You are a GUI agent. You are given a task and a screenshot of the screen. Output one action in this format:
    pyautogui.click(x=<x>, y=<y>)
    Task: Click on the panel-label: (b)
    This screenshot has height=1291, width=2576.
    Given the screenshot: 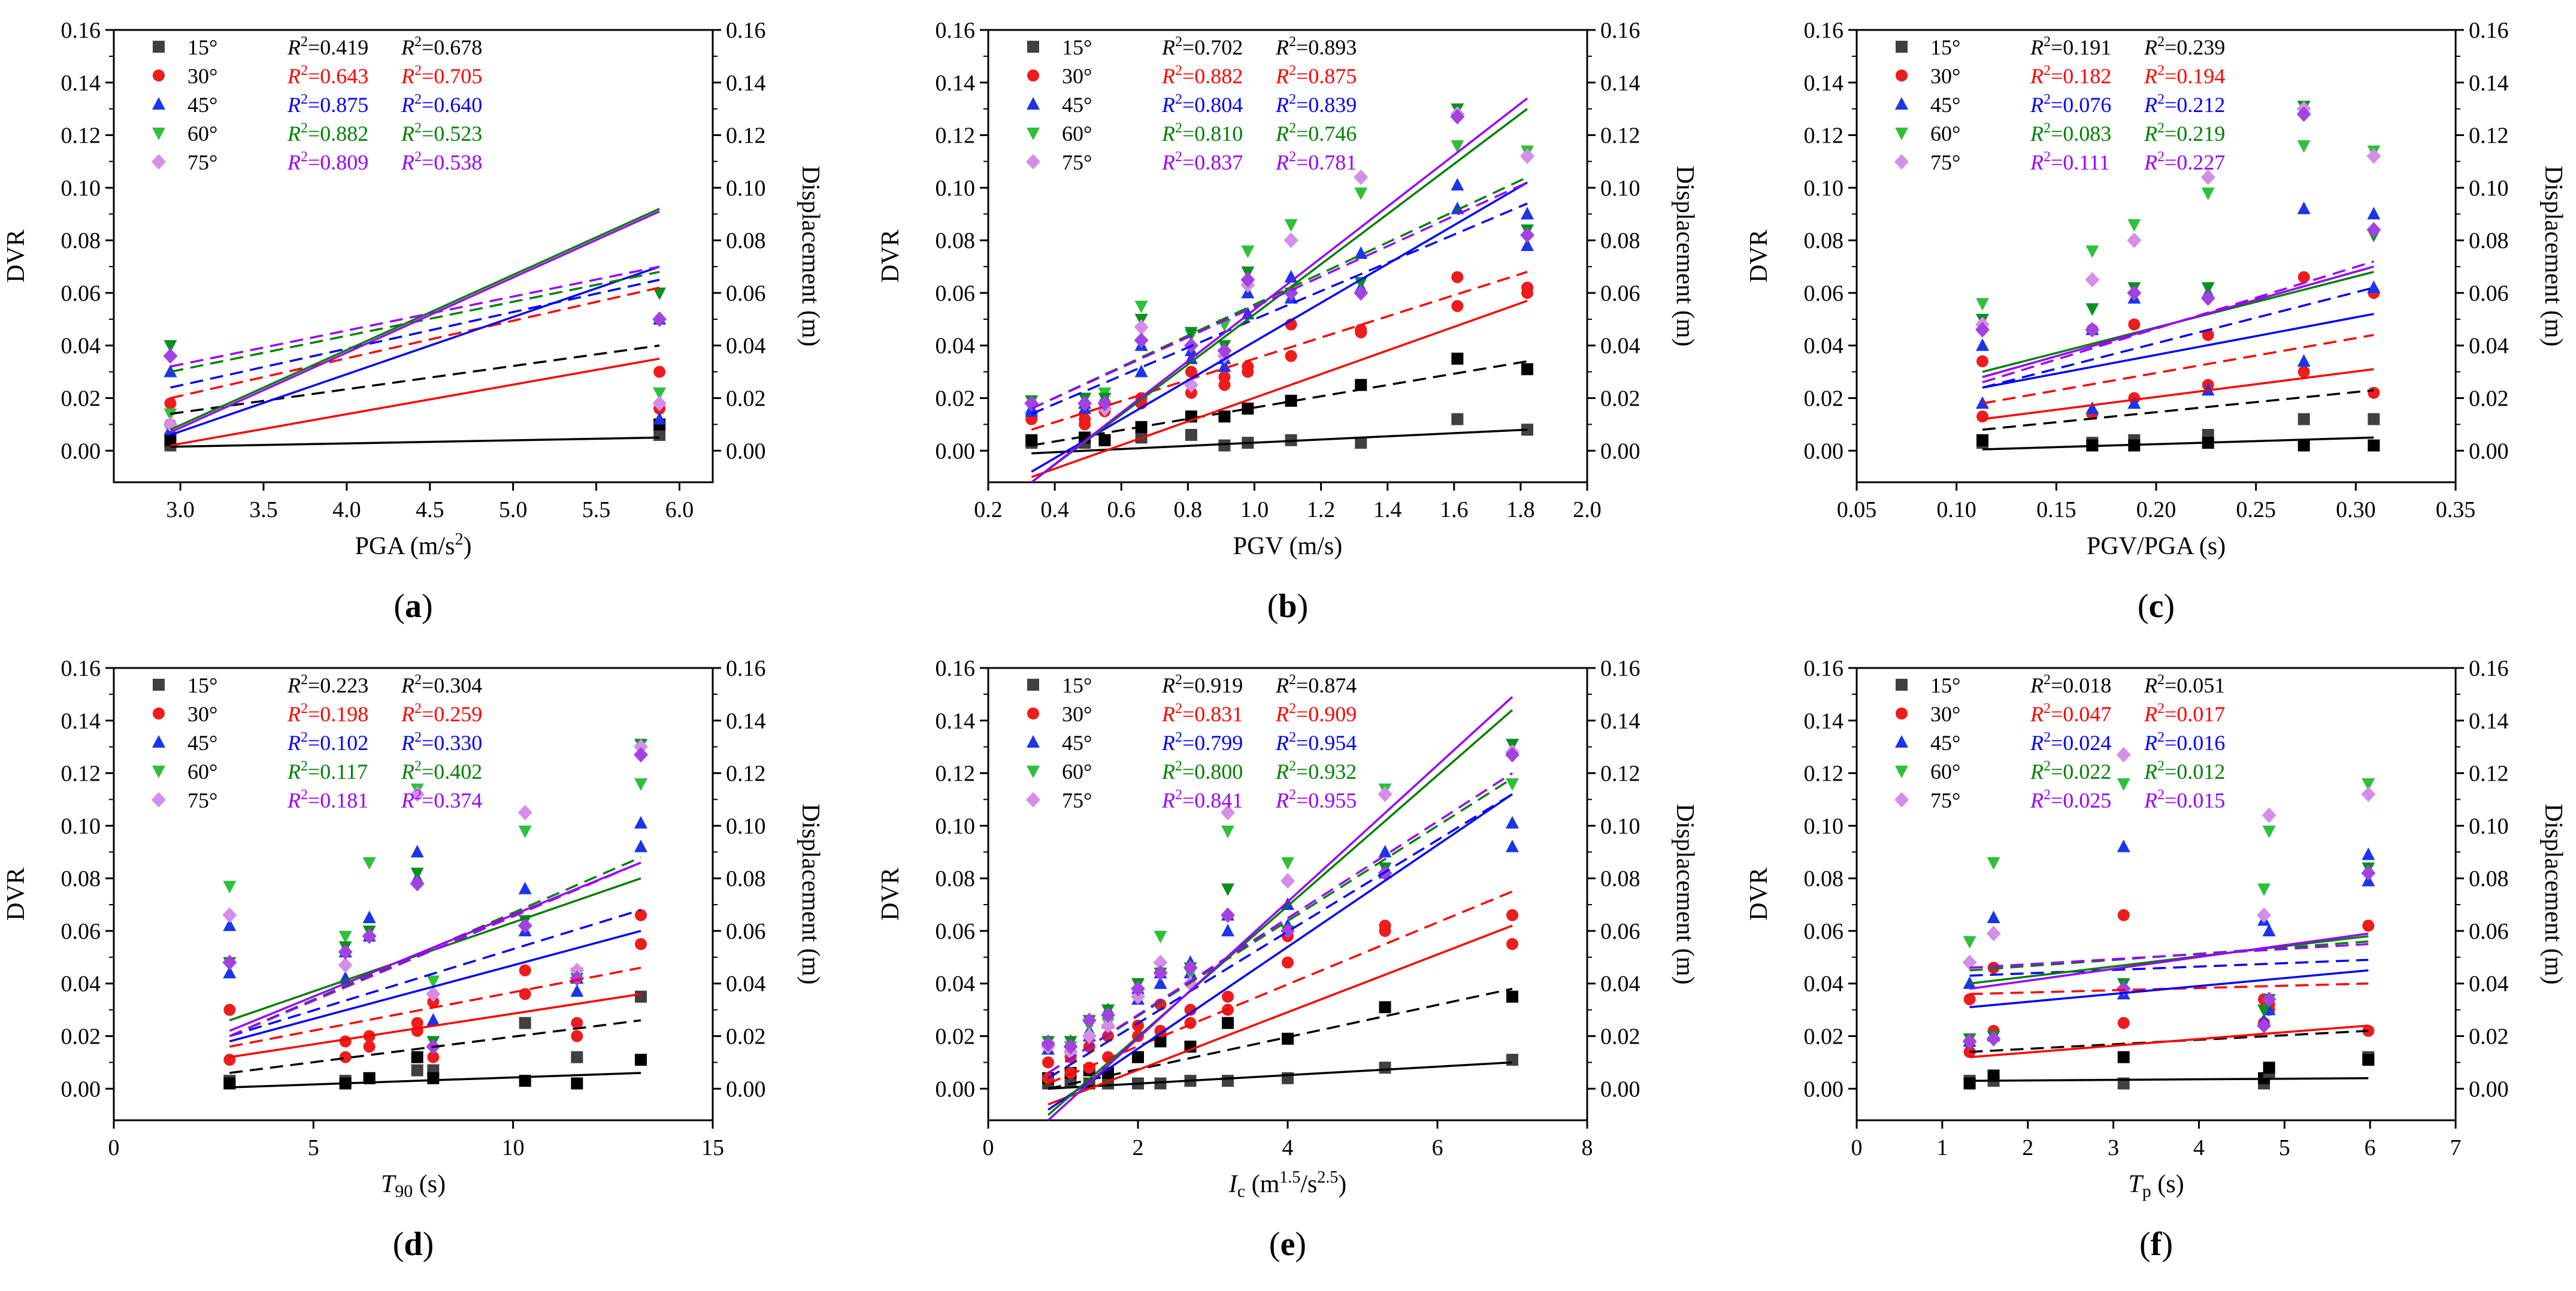 What is the action you would take?
    pyautogui.click(x=1287, y=606)
    